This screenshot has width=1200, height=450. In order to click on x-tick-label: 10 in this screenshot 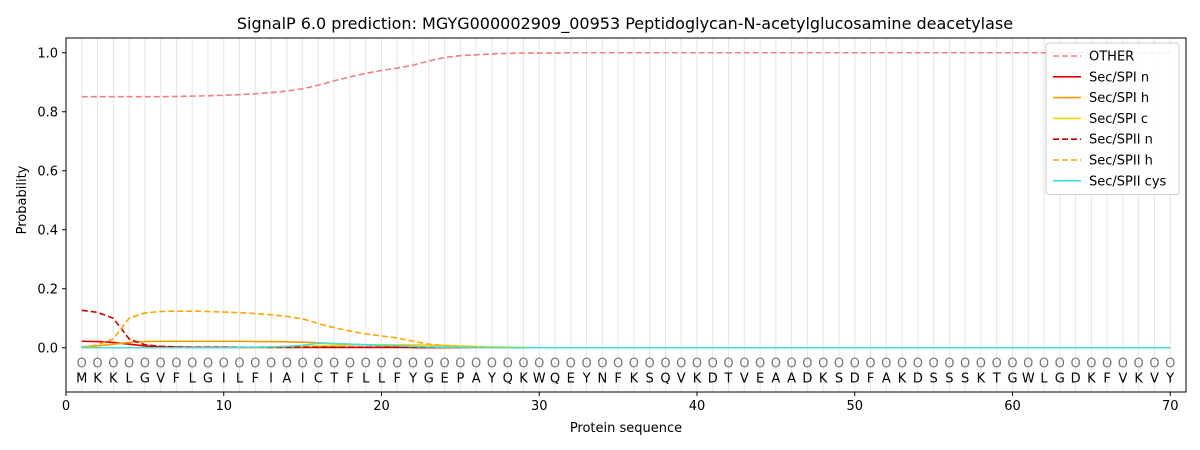, I will do `click(223, 406)`.